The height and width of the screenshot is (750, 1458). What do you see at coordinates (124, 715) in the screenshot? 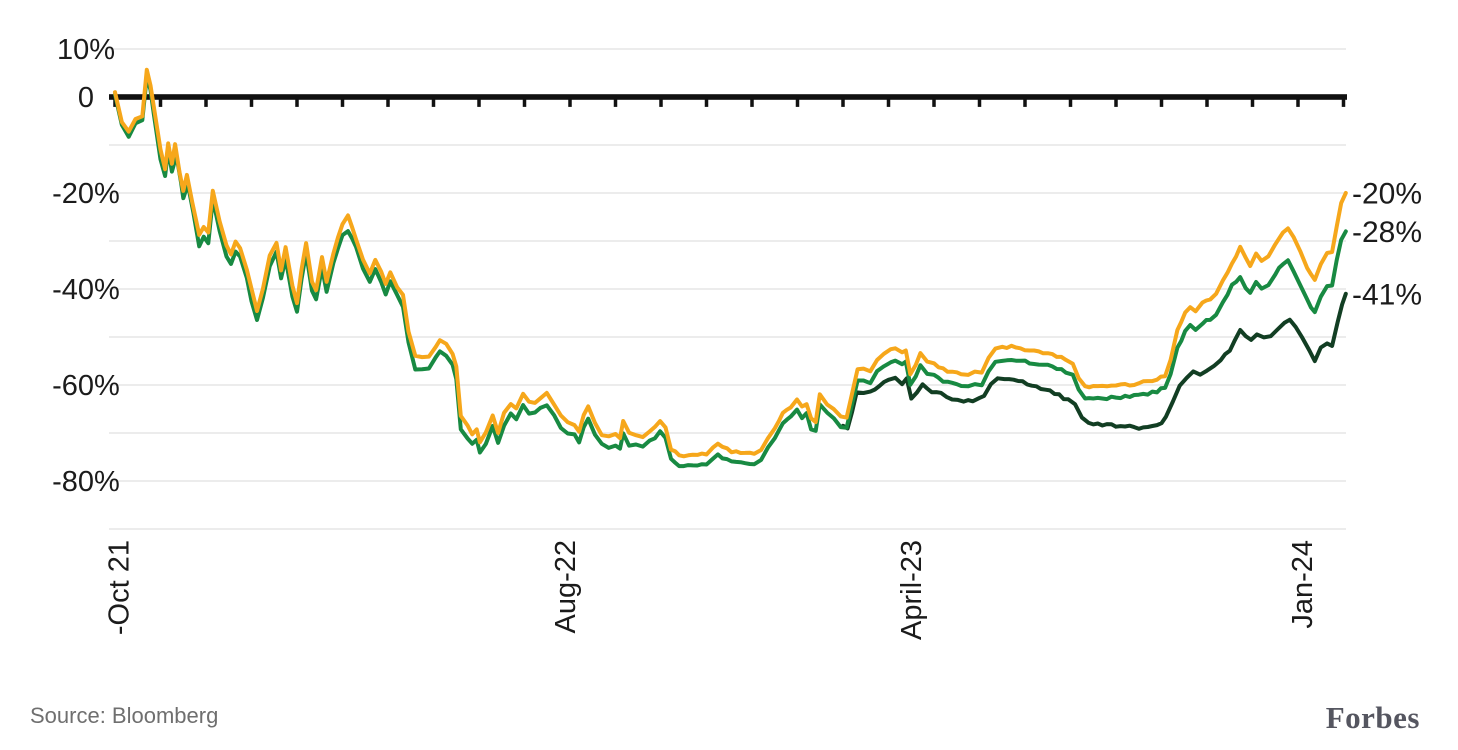
I see `source-credit: Source: Bloomberg` at bounding box center [124, 715].